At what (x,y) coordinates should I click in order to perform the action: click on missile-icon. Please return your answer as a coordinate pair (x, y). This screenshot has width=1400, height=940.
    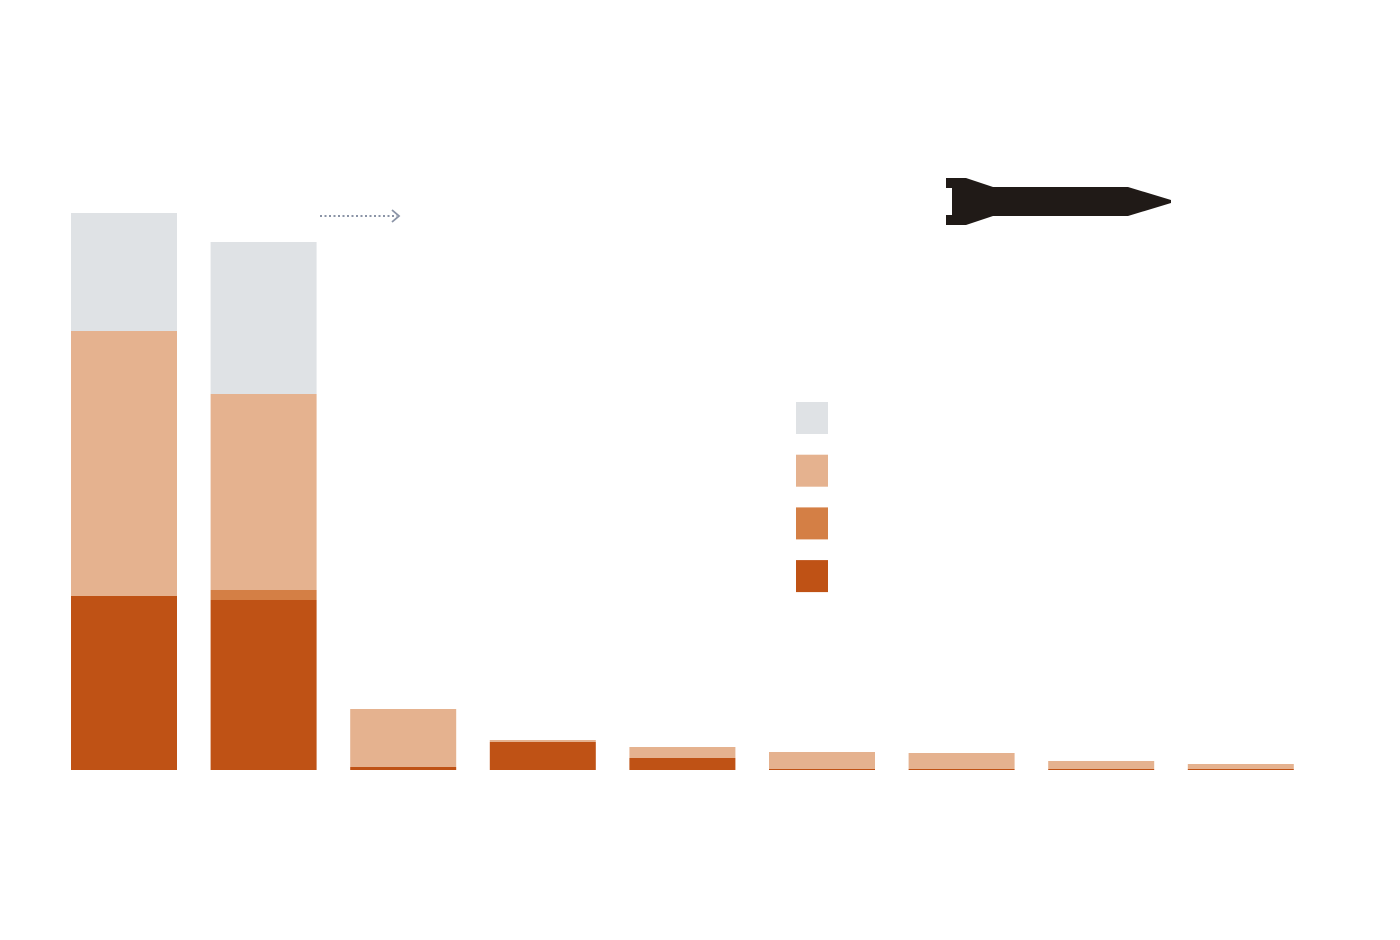
    Looking at the image, I should click on (1058, 201).